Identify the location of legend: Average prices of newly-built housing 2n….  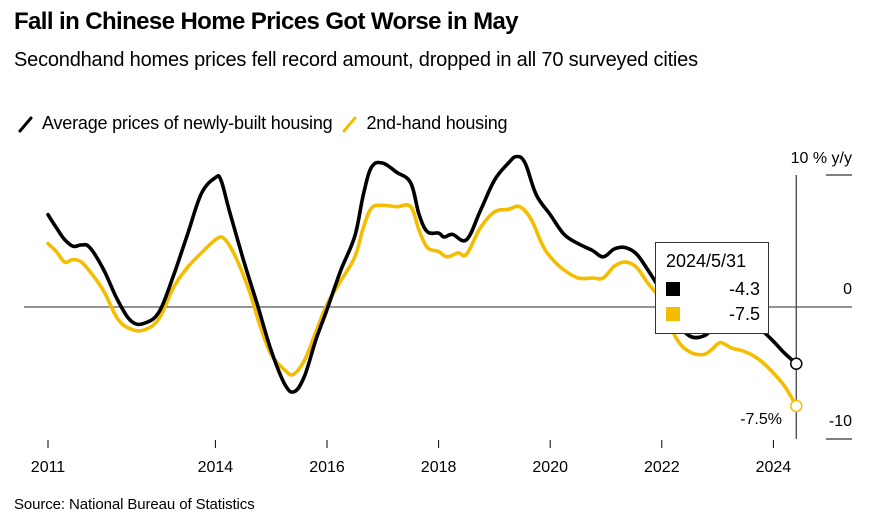
(267, 123).